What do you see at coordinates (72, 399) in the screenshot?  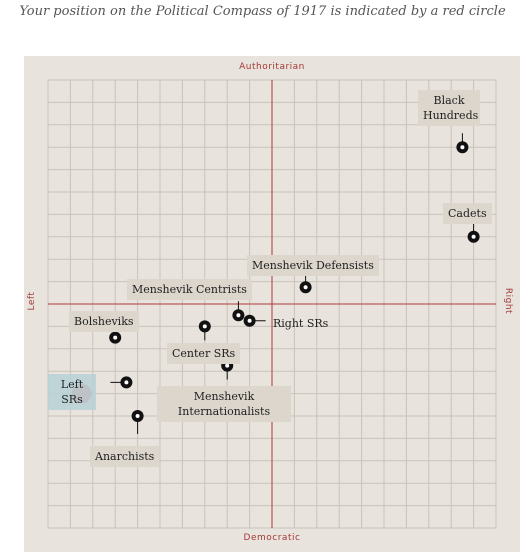 I see `label-left-srs-line2: SRs` at bounding box center [72, 399].